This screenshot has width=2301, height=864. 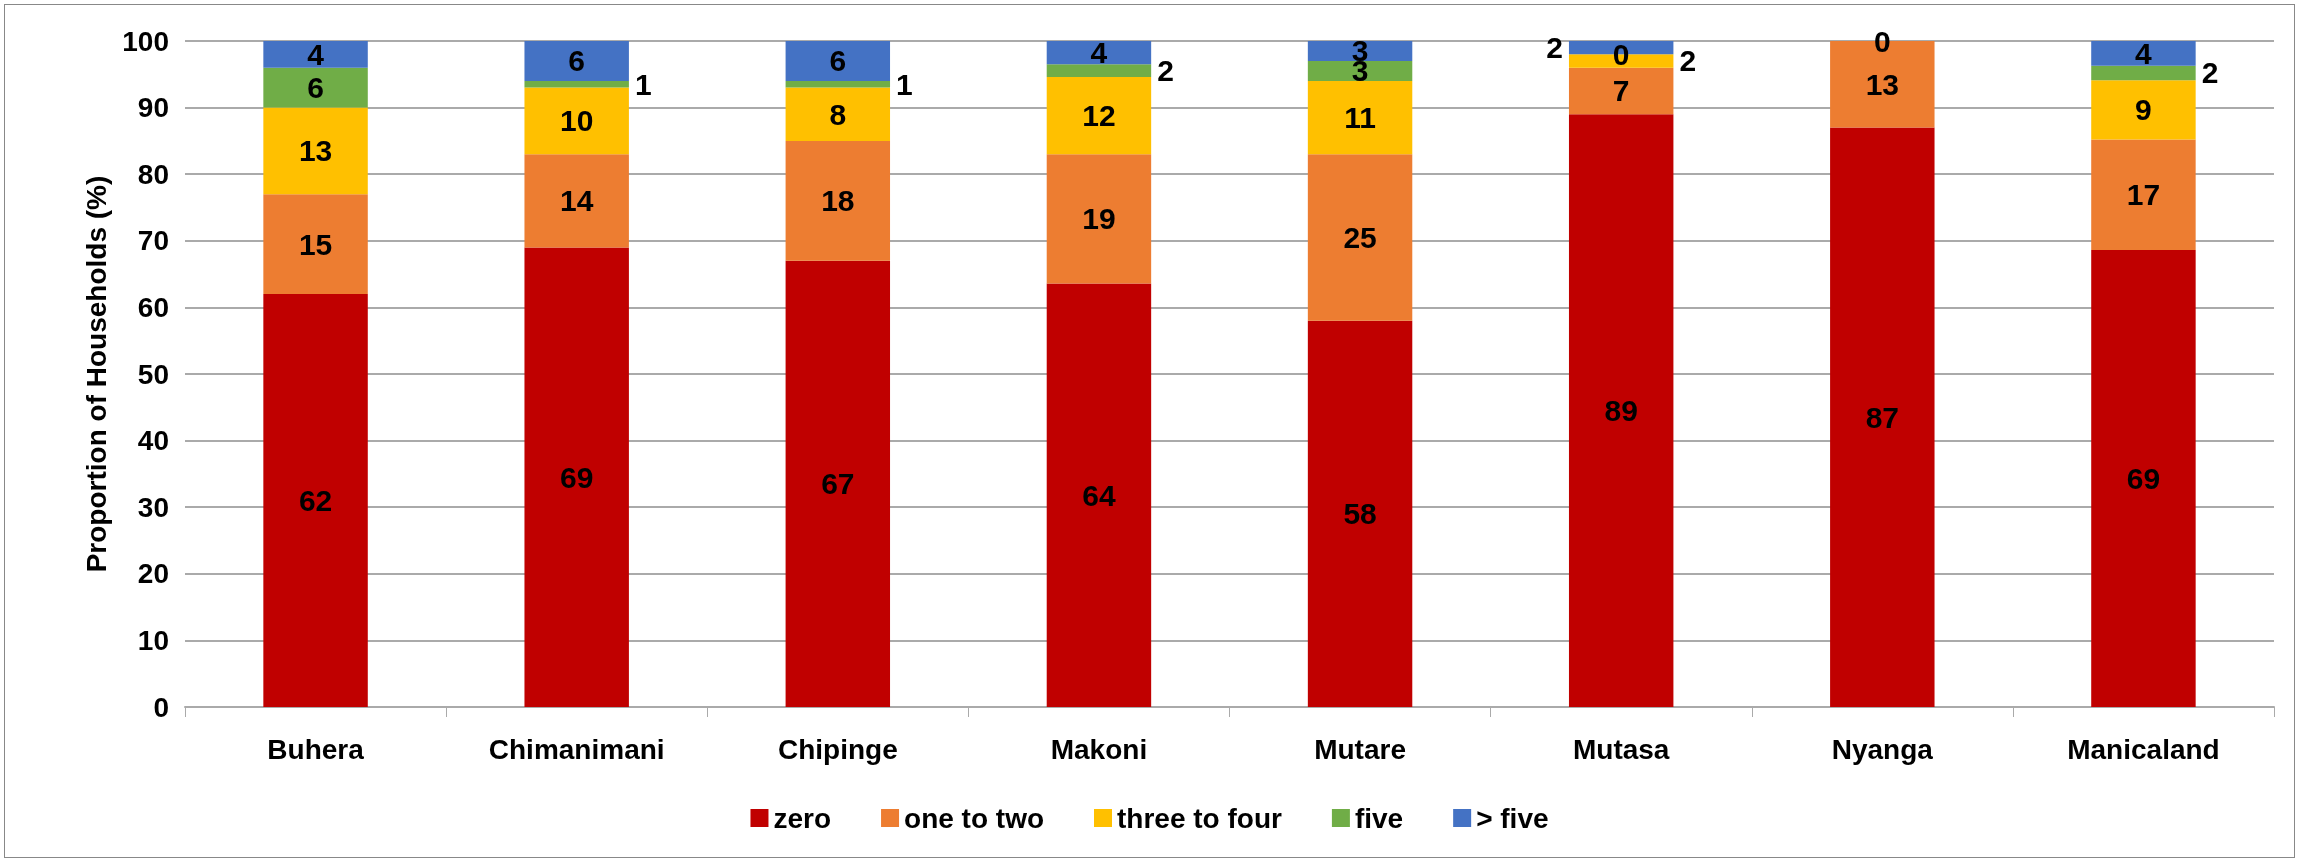 What do you see at coordinates (974, 818) in the screenshot?
I see `legend-label: one to two` at bounding box center [974, 818].